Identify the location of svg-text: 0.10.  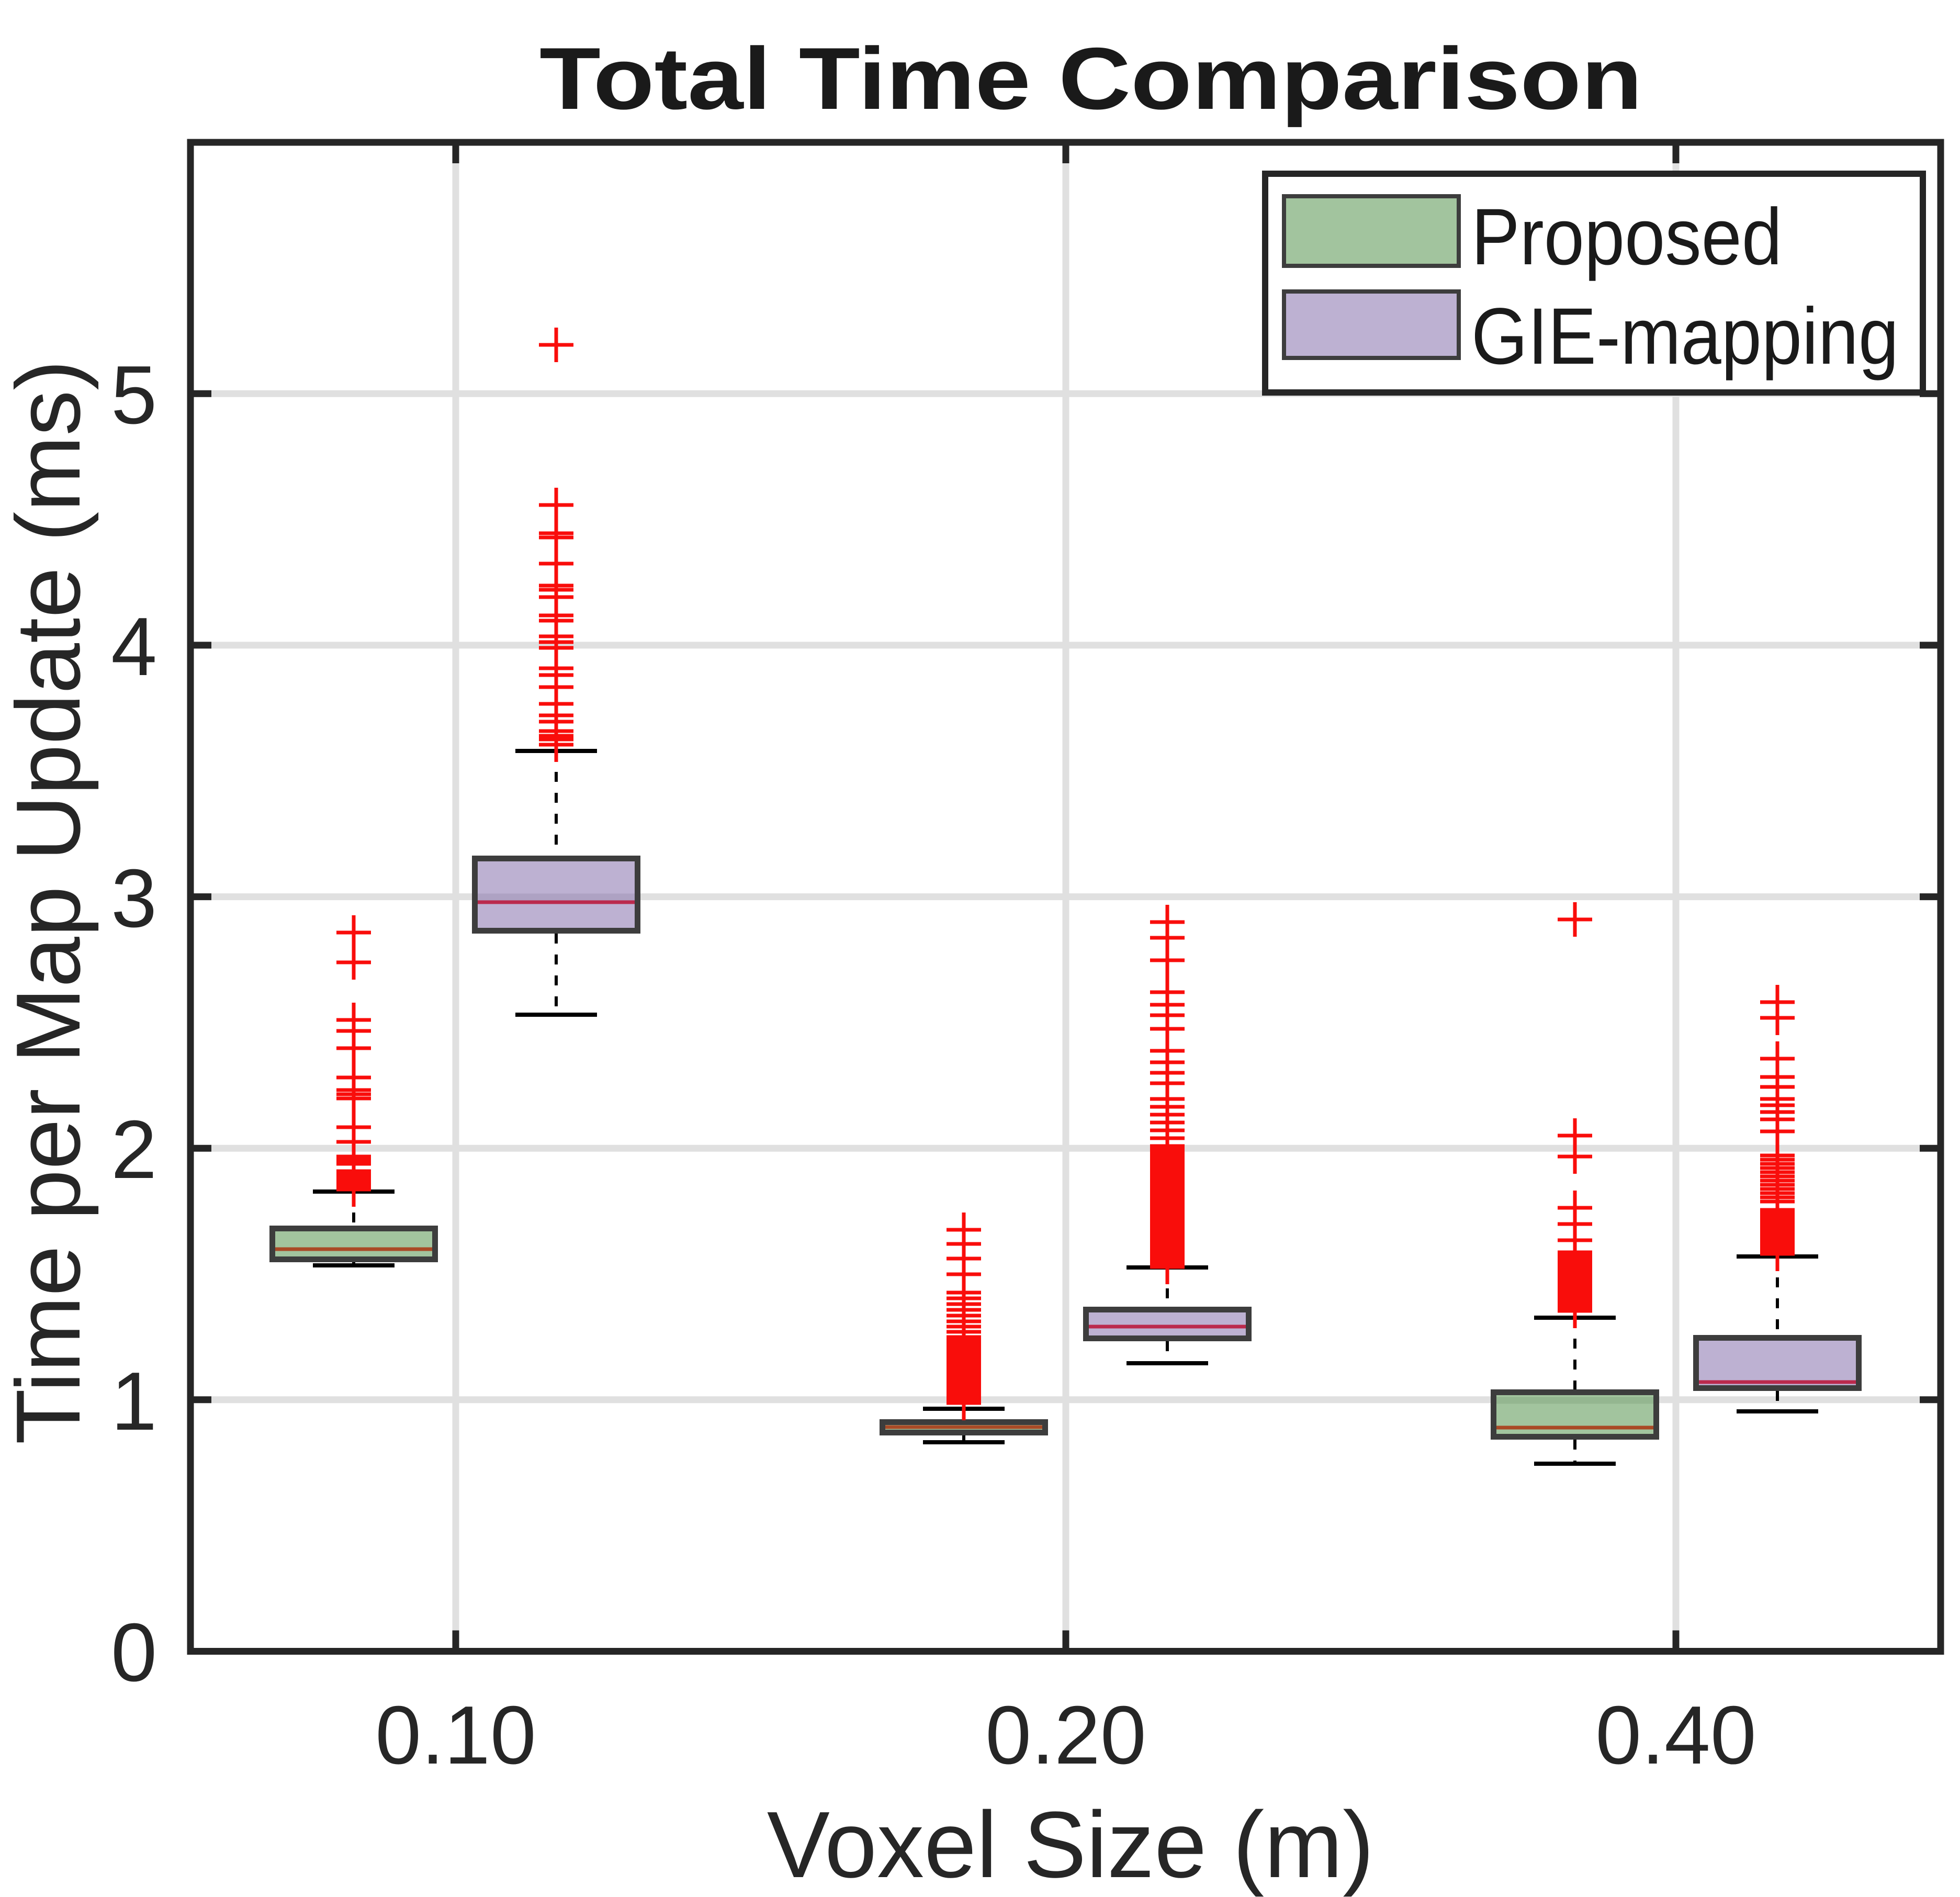
(455, 1735).